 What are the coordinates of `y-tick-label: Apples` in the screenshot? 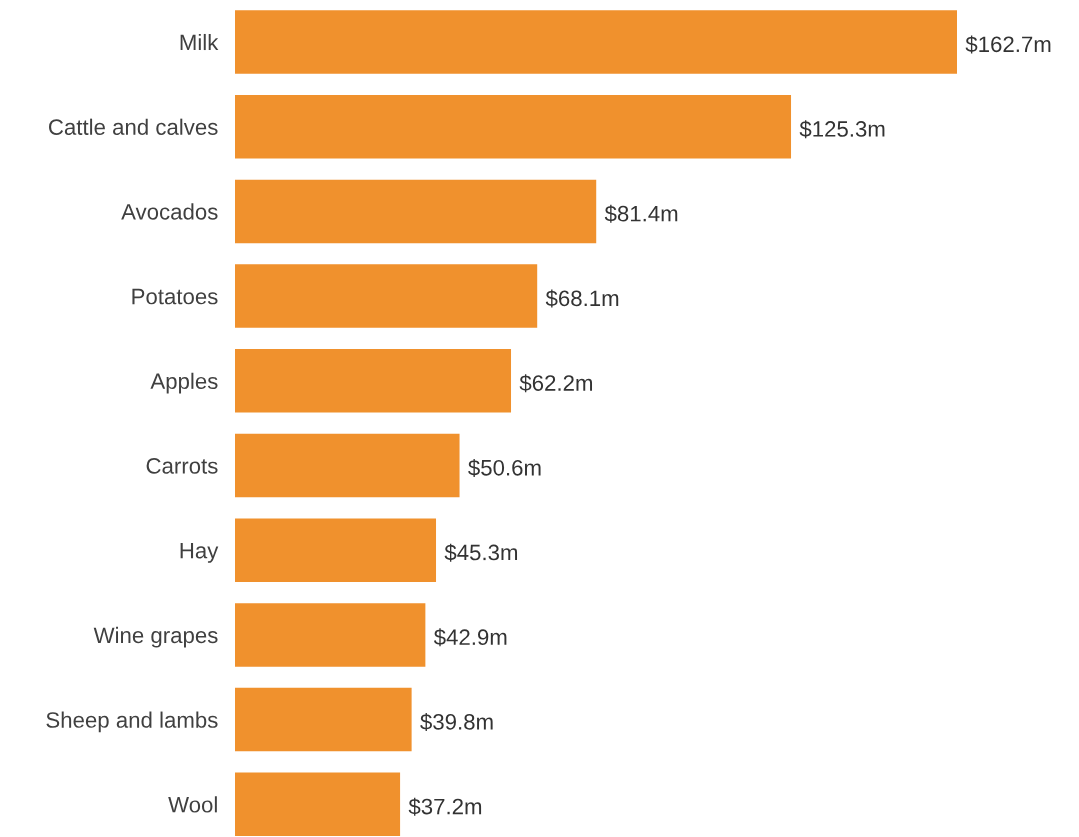 It's located at (184, 383).